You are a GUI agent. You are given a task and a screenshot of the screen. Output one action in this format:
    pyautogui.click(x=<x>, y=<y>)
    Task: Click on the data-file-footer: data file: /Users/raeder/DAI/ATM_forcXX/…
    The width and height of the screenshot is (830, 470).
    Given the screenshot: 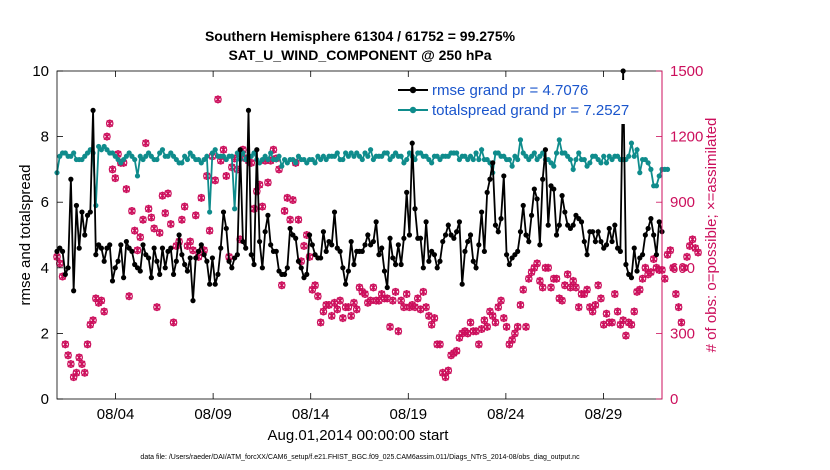 What is the action you would take?
    pyautogui.click(x=360, y=457)
    